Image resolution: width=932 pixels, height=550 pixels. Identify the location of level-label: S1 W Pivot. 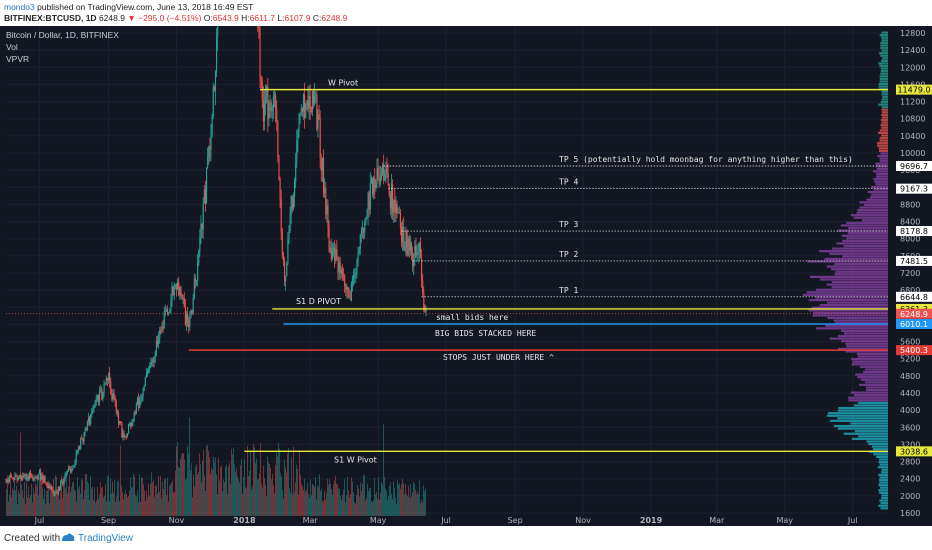
(355, 459).